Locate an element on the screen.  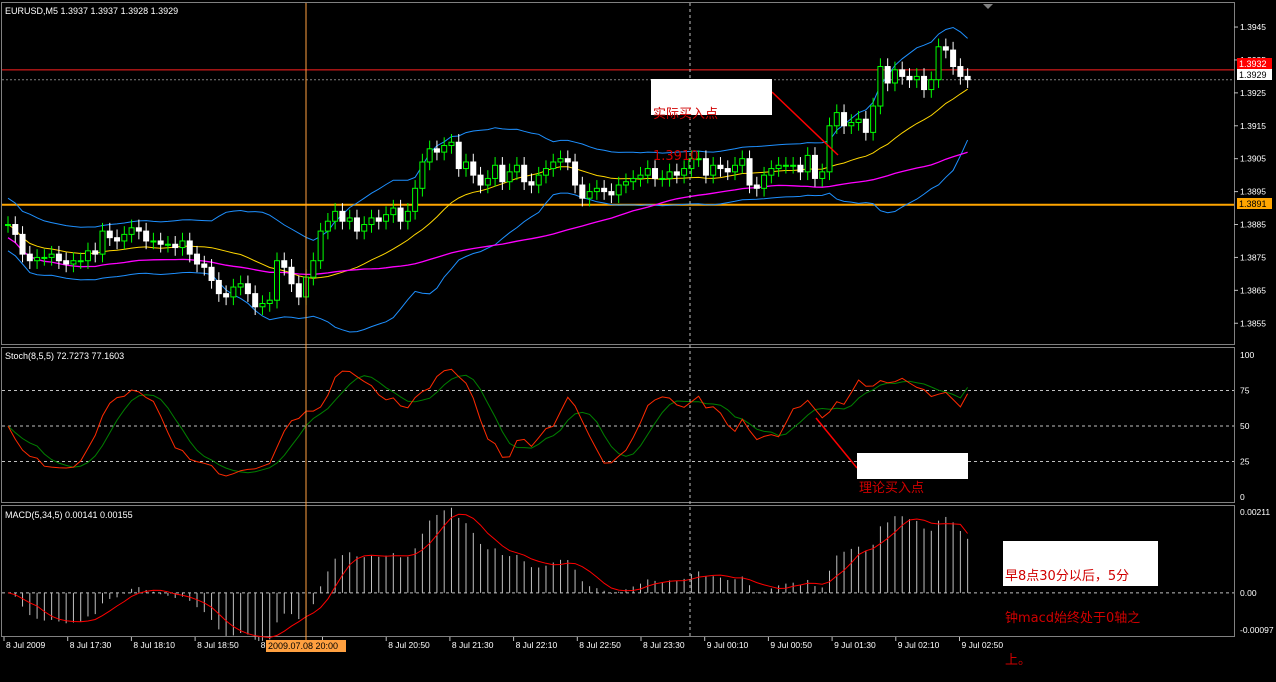
bid-price-tag is located at coordinates (1254, 74).